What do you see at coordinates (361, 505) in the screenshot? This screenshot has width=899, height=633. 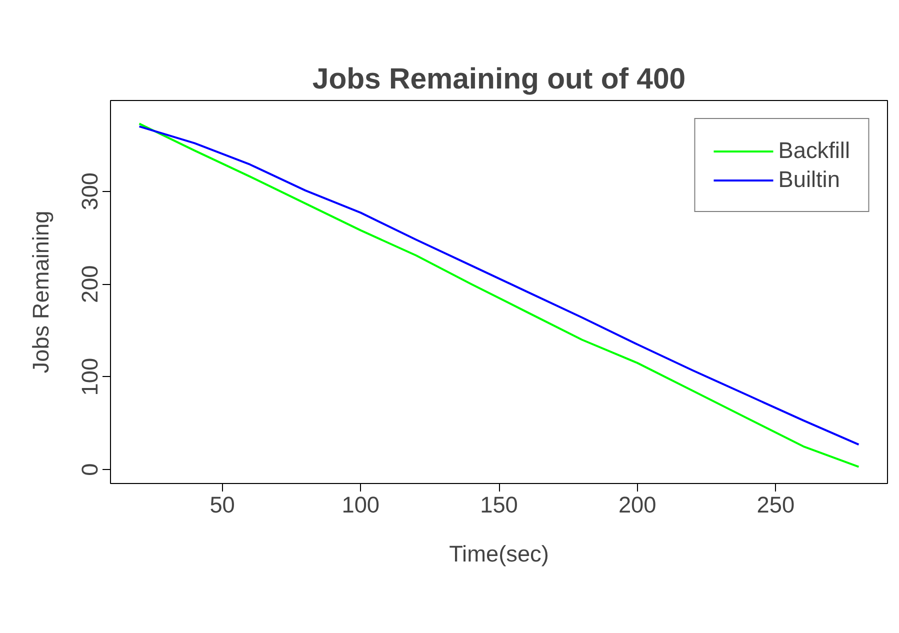 I see `x-tick-label: 100` at bounding box center [361, 505].